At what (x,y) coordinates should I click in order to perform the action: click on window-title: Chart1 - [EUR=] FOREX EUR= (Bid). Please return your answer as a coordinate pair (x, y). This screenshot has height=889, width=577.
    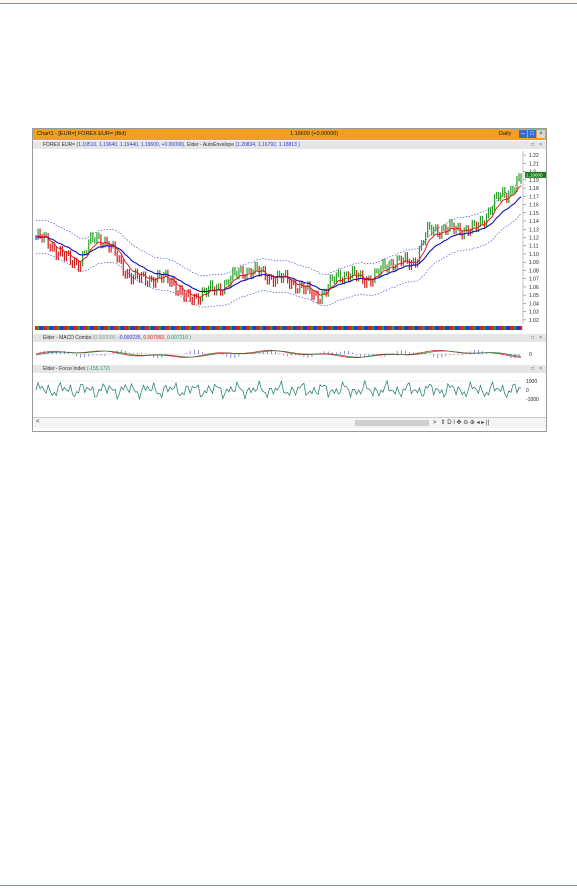
    Looking at the image, I should click on (82, 134).